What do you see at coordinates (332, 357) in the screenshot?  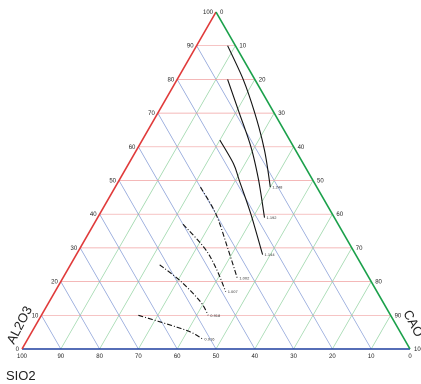 I see `tick-sio2: 20` at bounding box center [332, 357].